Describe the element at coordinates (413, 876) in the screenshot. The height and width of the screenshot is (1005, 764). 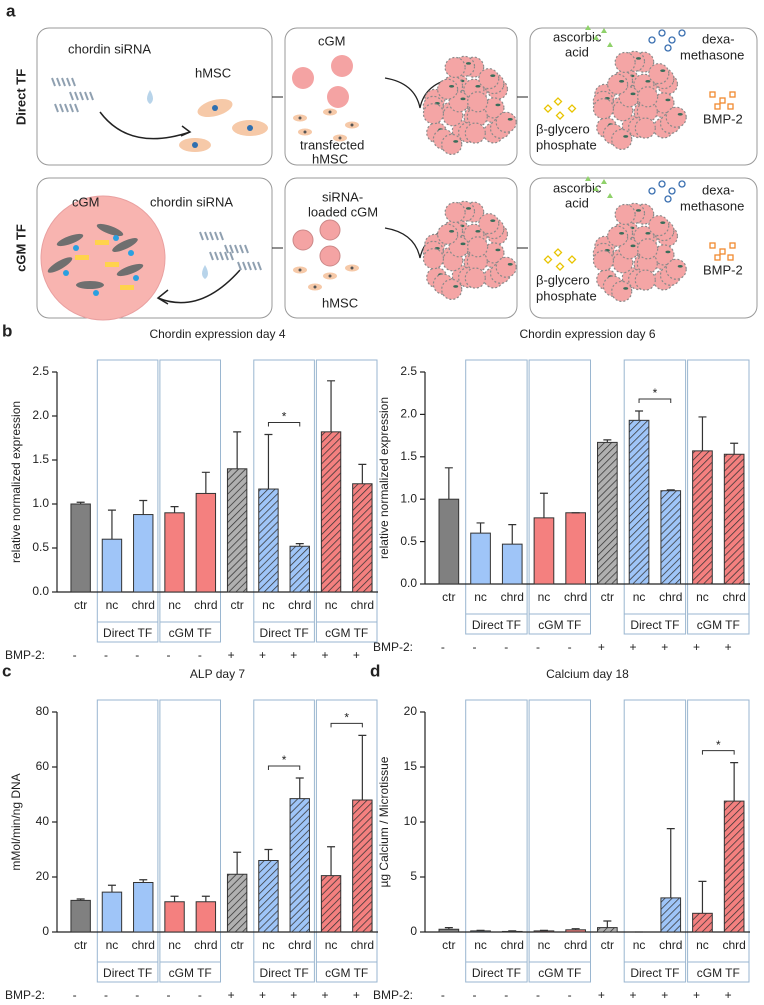
I see `y-tick-label: 5` at that location.